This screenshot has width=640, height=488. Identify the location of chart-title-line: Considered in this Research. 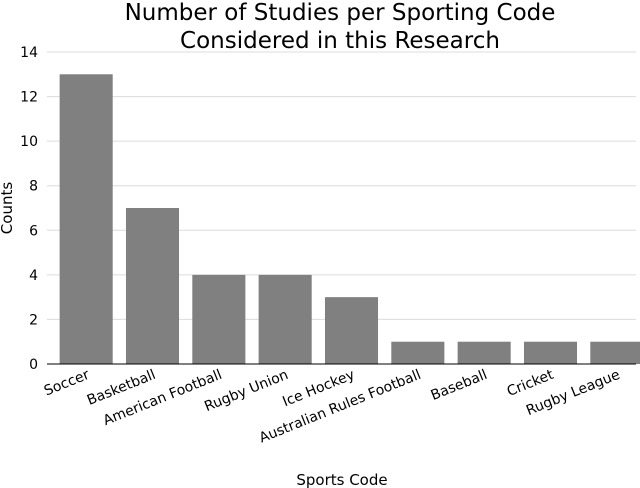
(340, 41).